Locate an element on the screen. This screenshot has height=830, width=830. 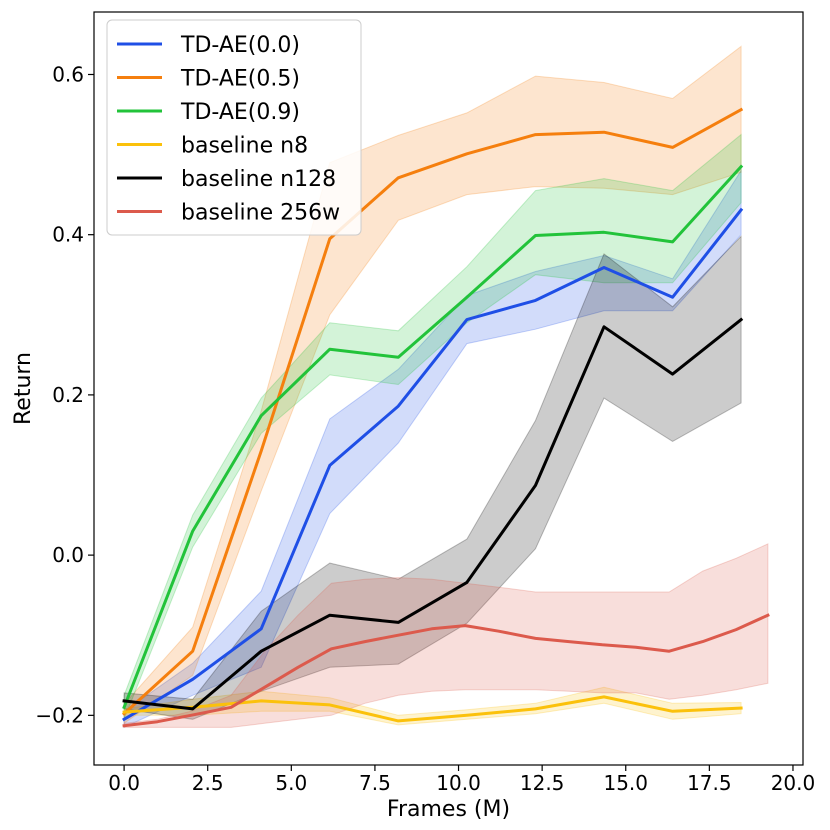
band-baseline-n8 is located at coordinates (432, 706).